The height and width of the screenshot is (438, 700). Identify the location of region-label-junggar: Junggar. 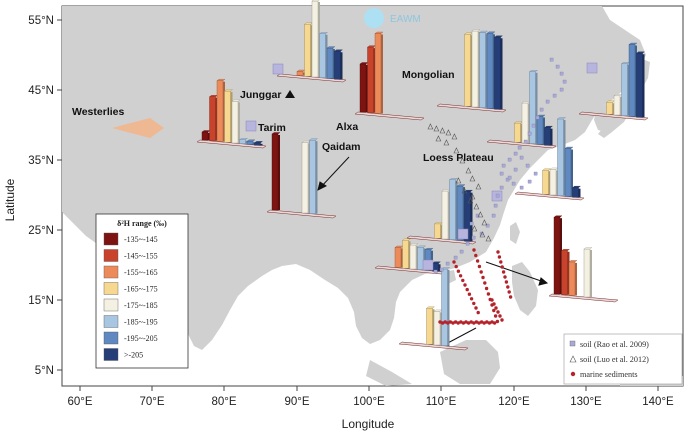
(260, 95).